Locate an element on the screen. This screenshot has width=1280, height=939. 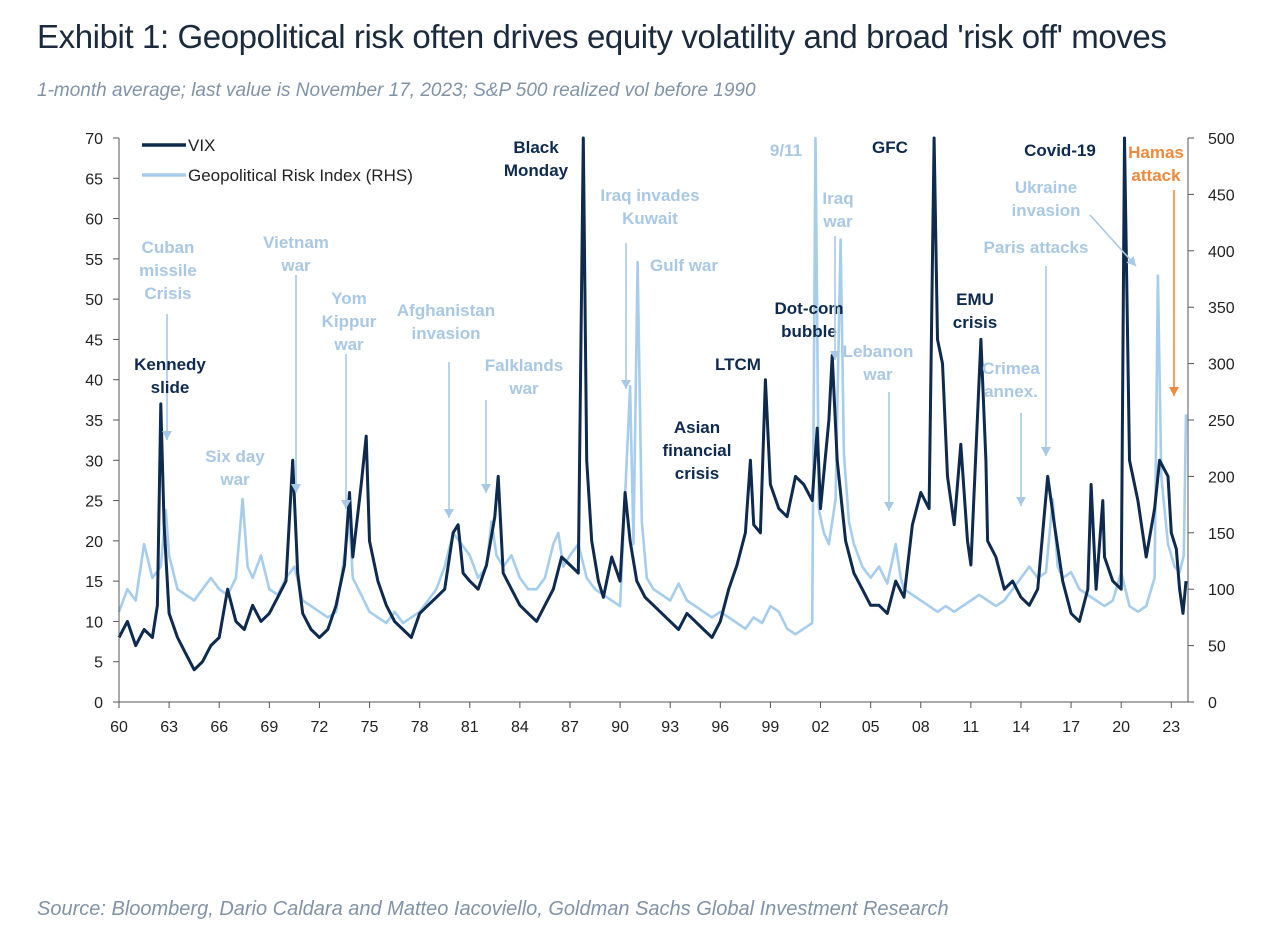
x-tick-label: 75 is located at coordinates (370, 727).